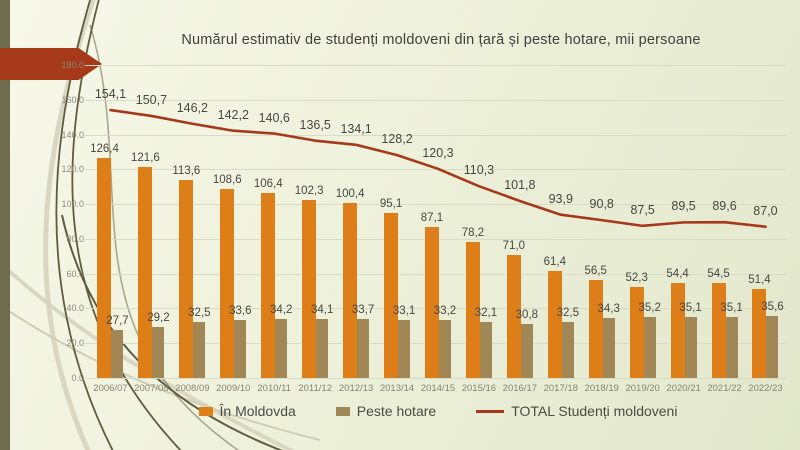 The width and height of the screenshot is (800, 450). I want to click on legend-item-total: TOTAL Studenți moldoveni, so click(576, 411).